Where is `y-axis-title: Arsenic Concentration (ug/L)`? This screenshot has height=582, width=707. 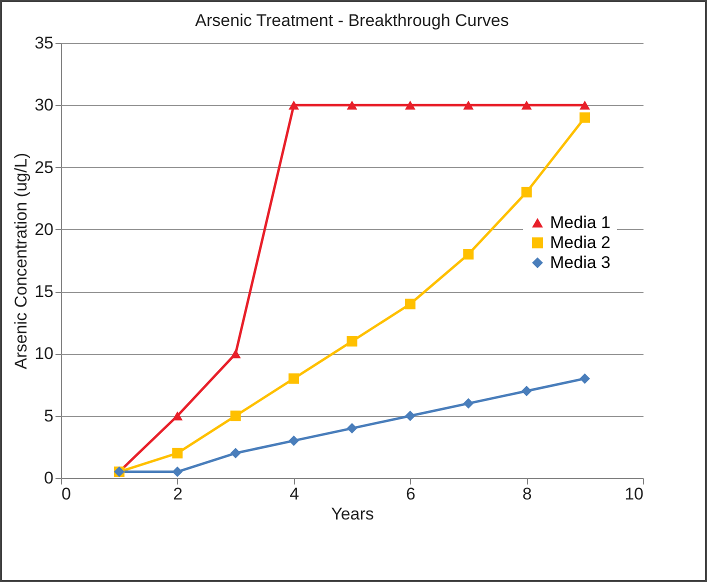 y-axis-title: Arsenic Concentration (ug/L) is located at coordinates (21, 261).